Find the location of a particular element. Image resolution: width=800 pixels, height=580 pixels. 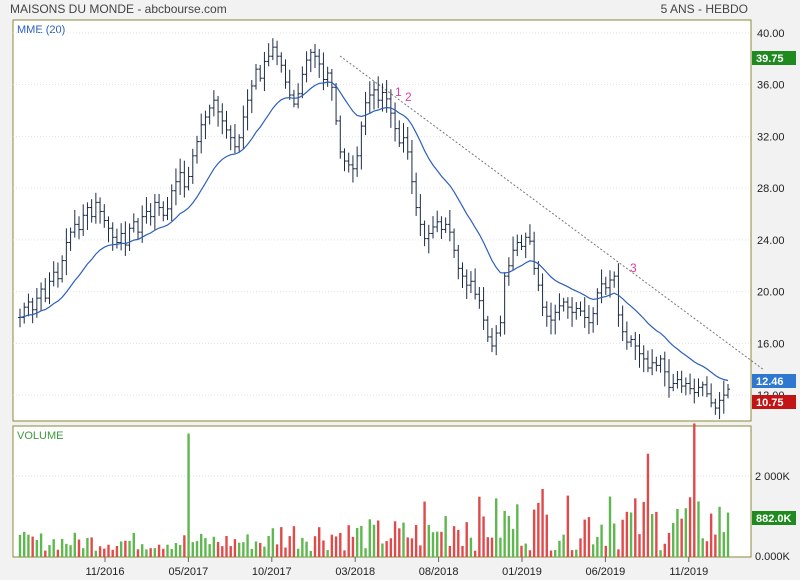

period-label: 5 ANS - HEBDO is located at coordinates (704, 9).